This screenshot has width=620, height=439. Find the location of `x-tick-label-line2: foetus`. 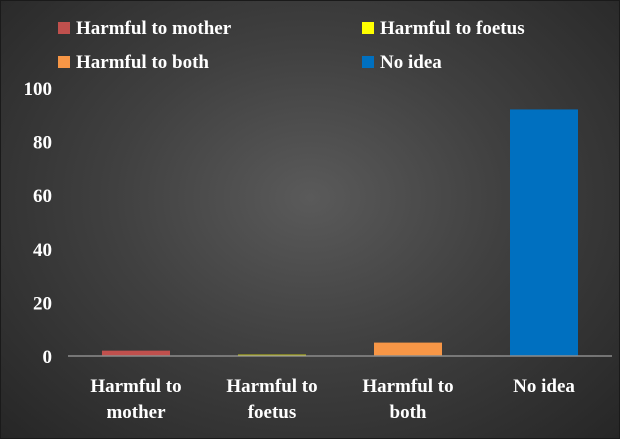

x-tick-label-line2: foetus is located at coordinates (272, 412).